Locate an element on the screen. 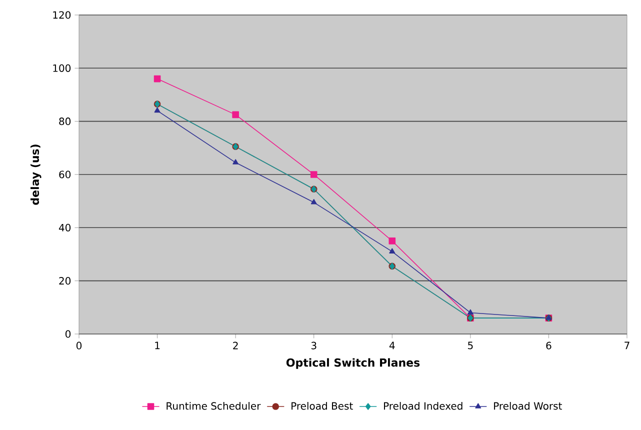 The width and height of the screenshot is (641, 430). x-tick-label: 3 is located at coordinates (313, 346).